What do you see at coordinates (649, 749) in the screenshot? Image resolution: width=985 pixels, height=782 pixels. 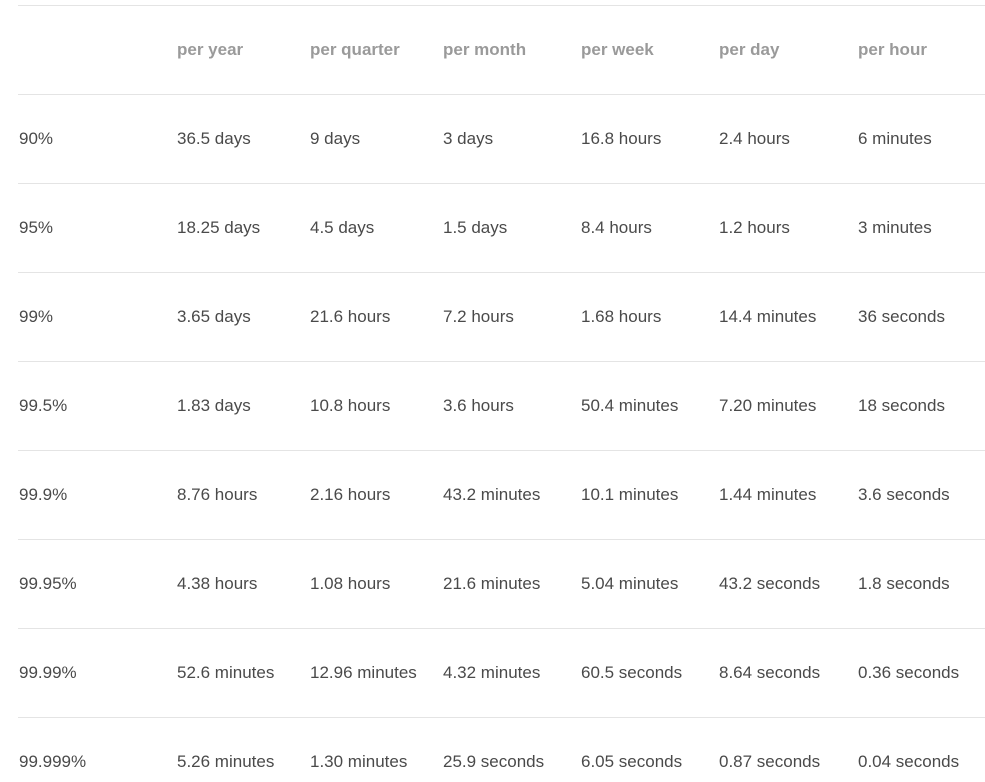 I see `table-cell: 6.05 seconds` at bounding box center [649, 749].